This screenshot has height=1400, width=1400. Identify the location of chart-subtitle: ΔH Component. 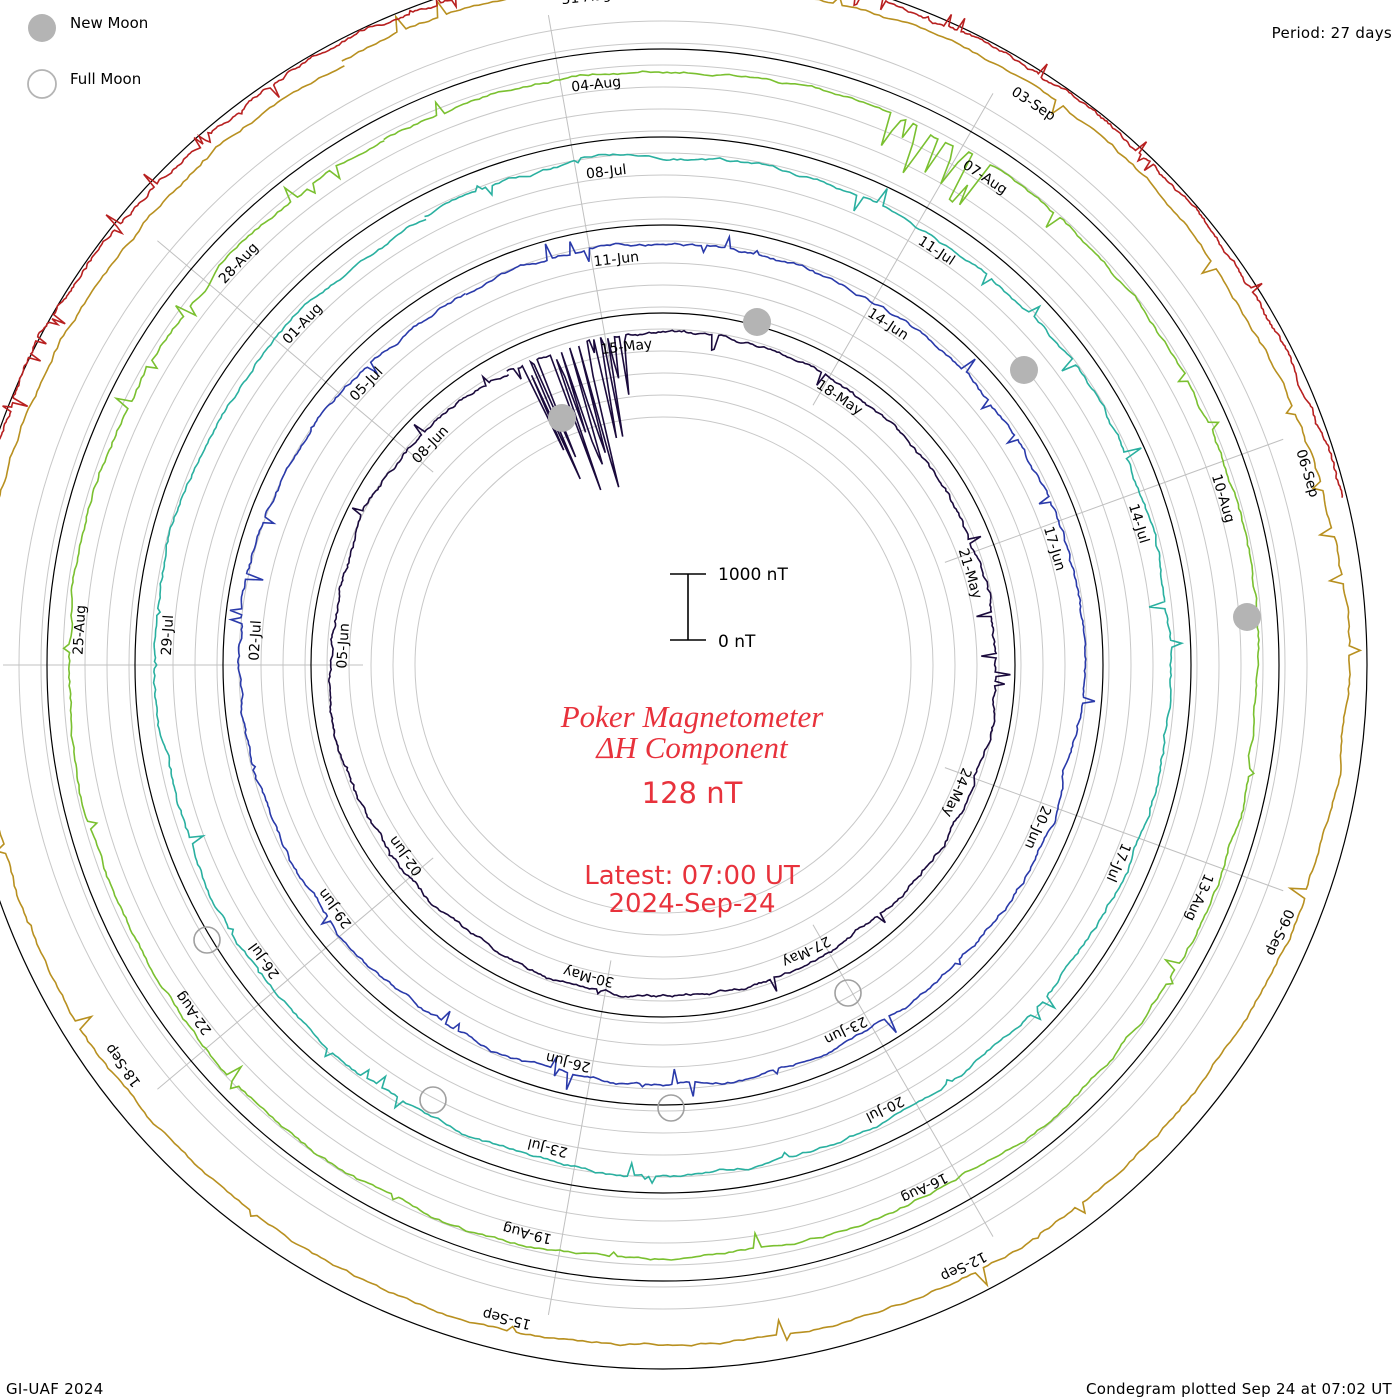
(691, 747).